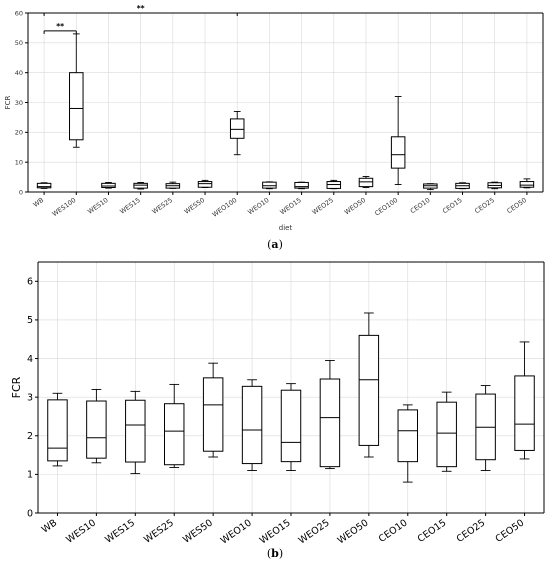  What do you see at coordinates (19, 73) in the screenshot?
I see `y-tick-label: 40` at bounding box center [19, 73].